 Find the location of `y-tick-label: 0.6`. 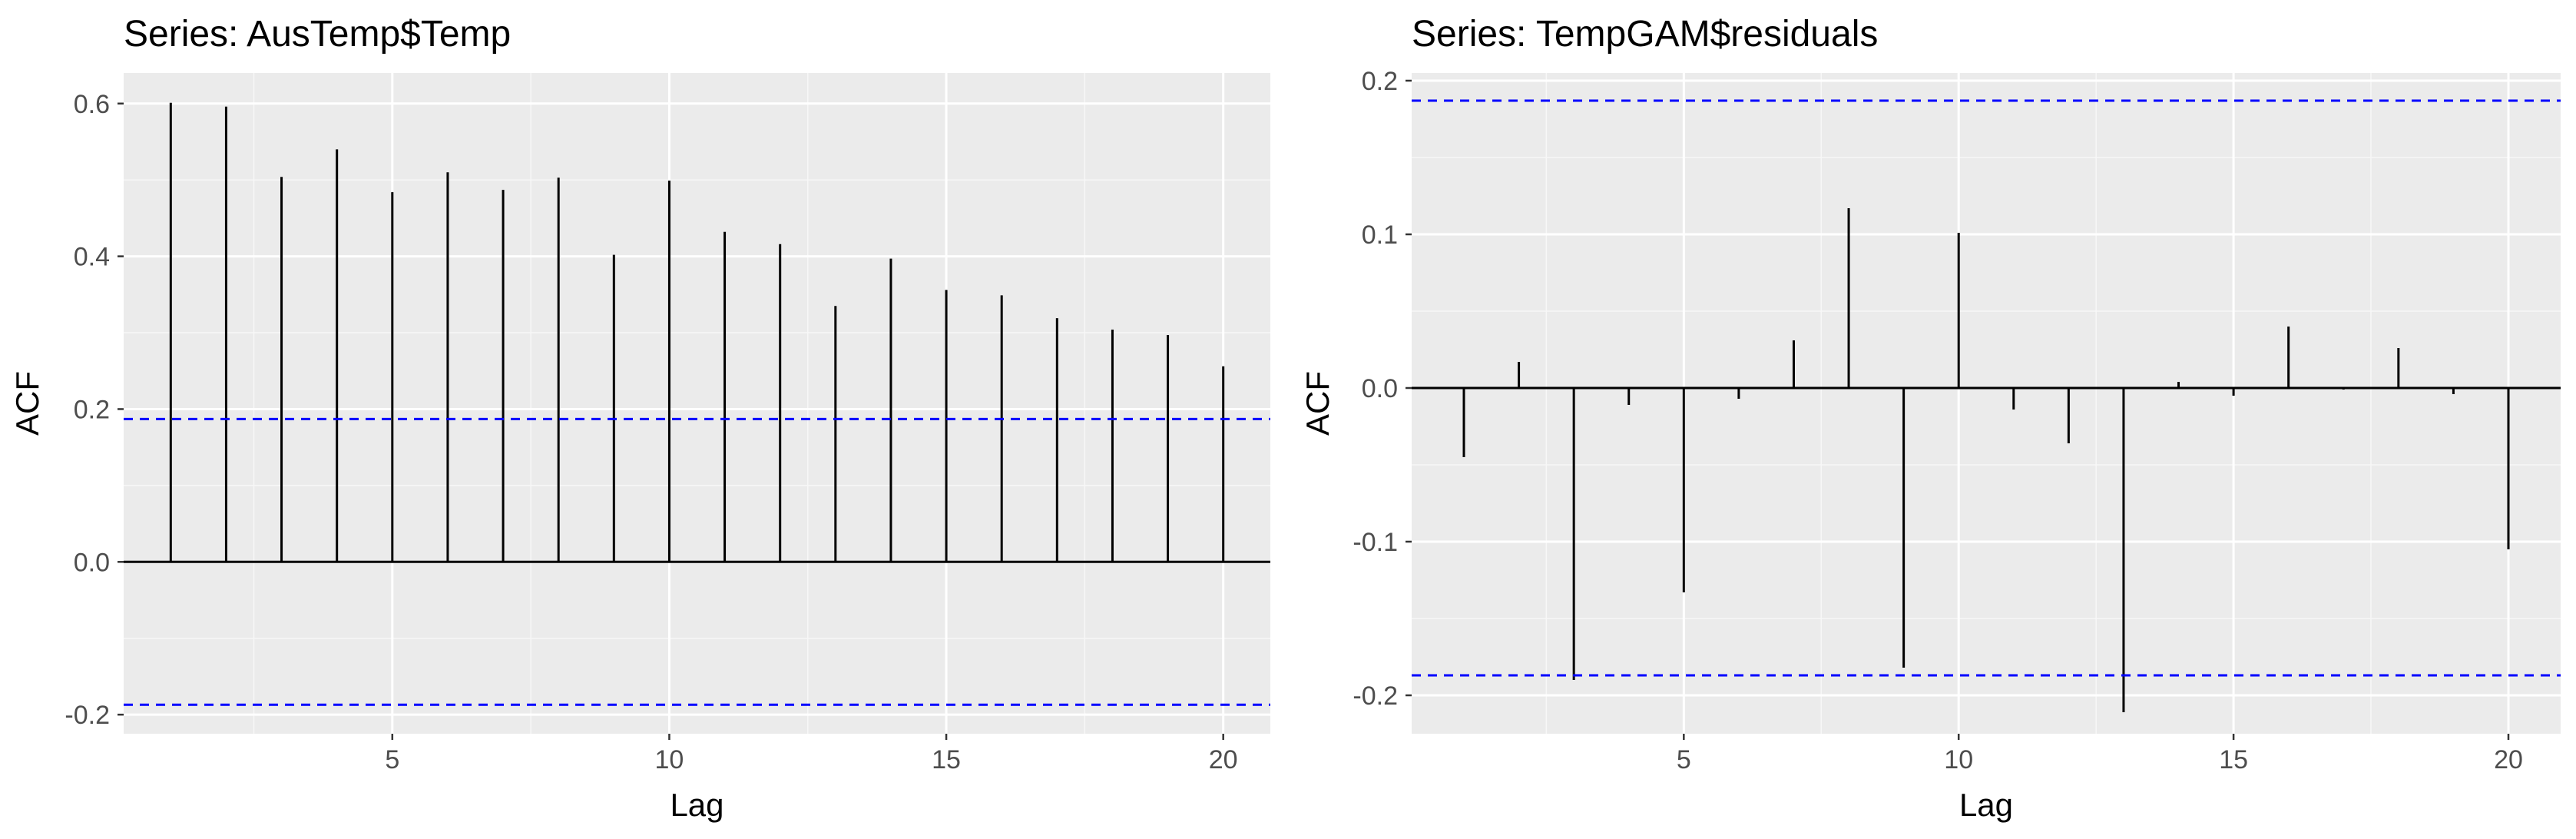

y-tick-label: 0.6 is located at coordinates (92, 105).